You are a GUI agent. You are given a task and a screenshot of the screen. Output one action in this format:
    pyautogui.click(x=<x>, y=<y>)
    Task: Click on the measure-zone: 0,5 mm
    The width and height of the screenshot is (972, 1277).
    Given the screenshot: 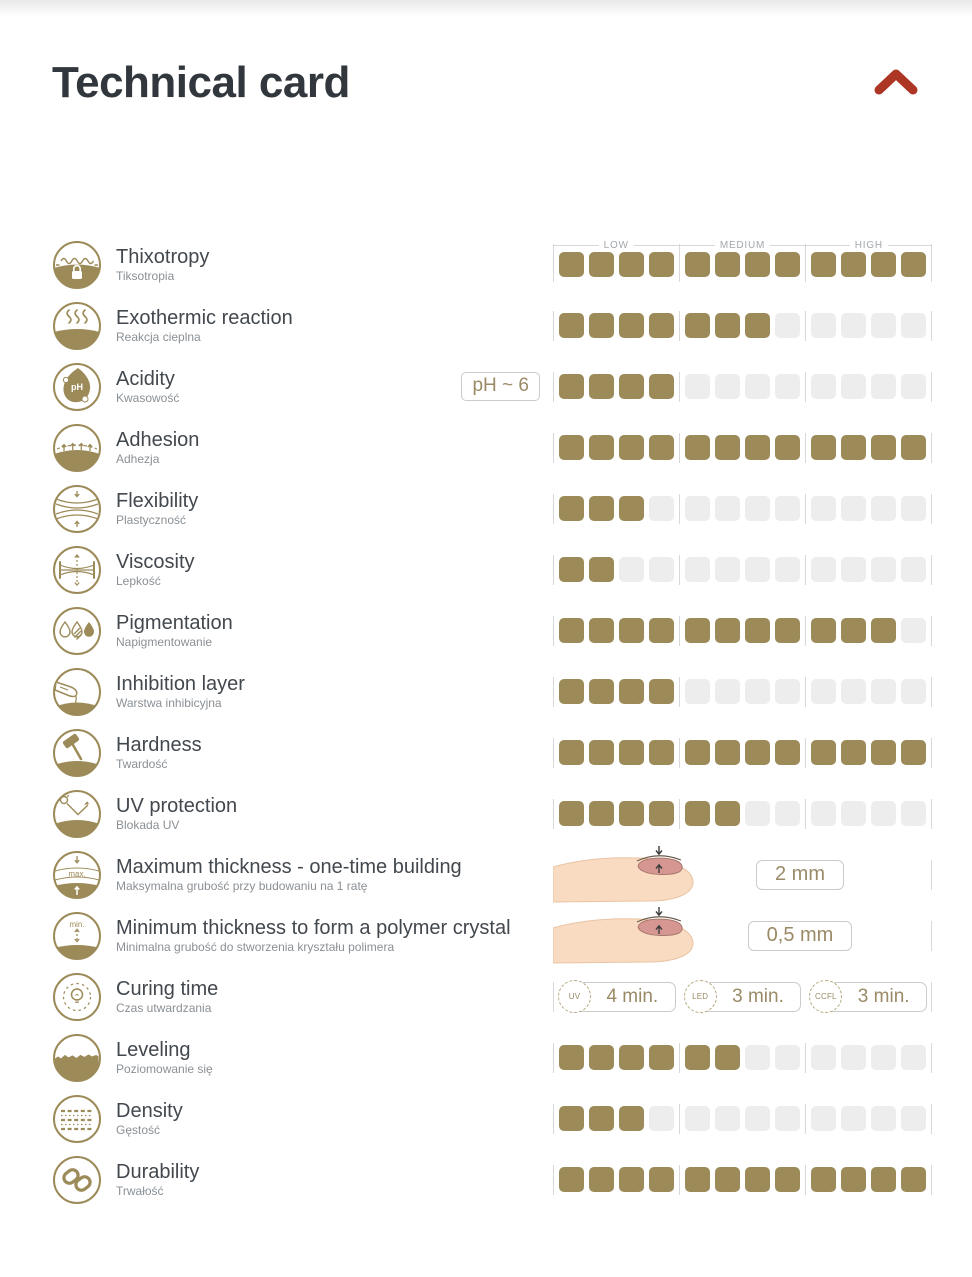 What is the action you would take?
    pyautogui.click(x=817, y=935)
    